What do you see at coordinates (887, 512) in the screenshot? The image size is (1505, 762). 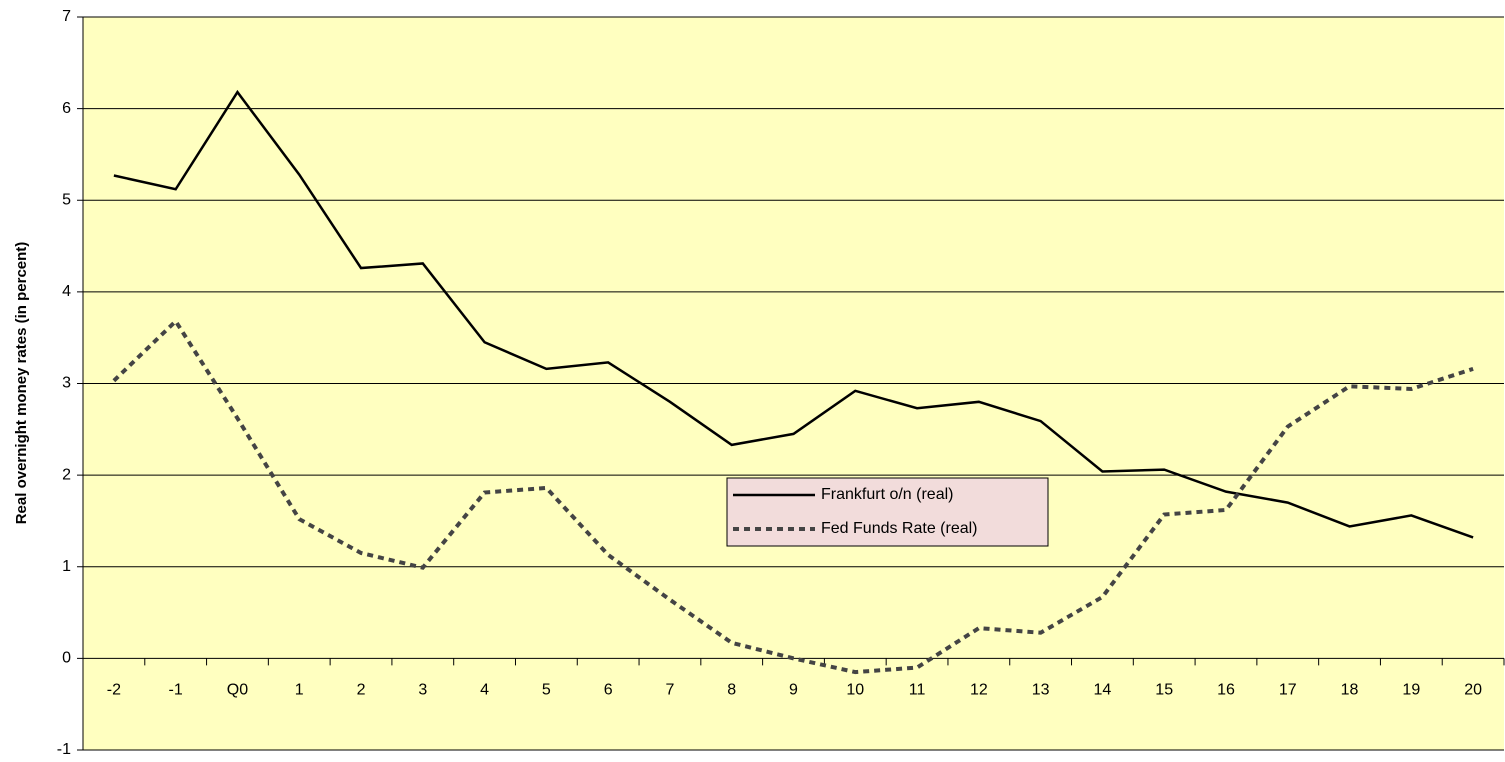 I see `legend-box` at bounding box center [887, 512].